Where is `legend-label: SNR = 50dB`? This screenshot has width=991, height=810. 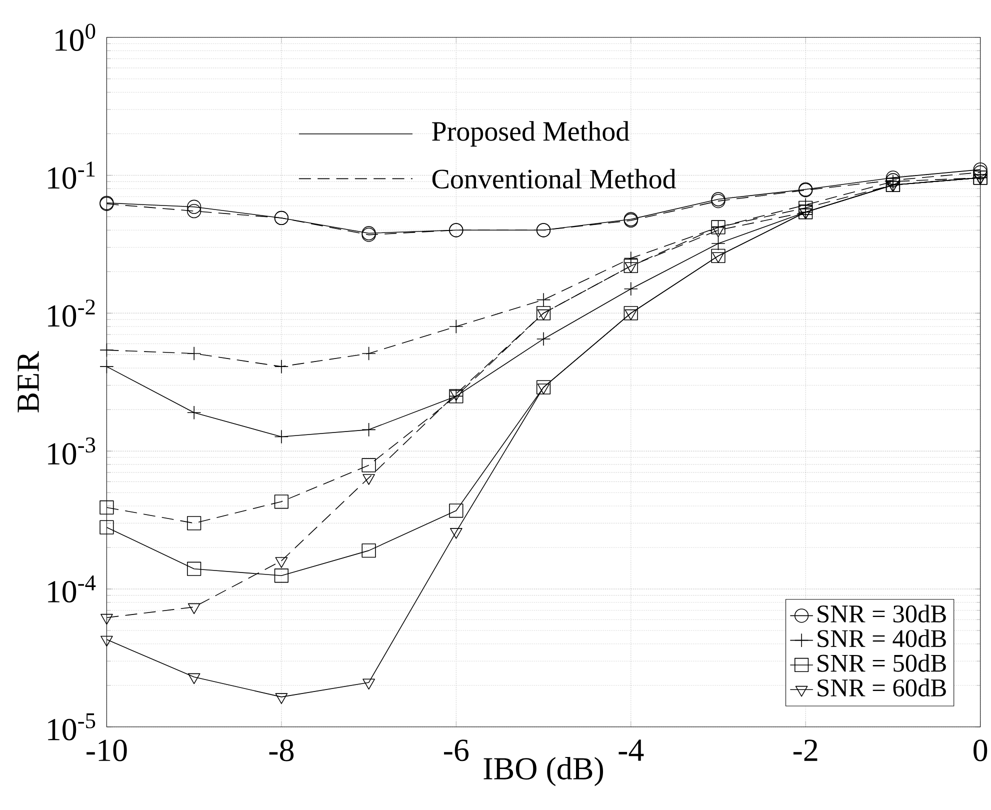 legend-label: SNR = 50dB is located at coordinates (882, 663).